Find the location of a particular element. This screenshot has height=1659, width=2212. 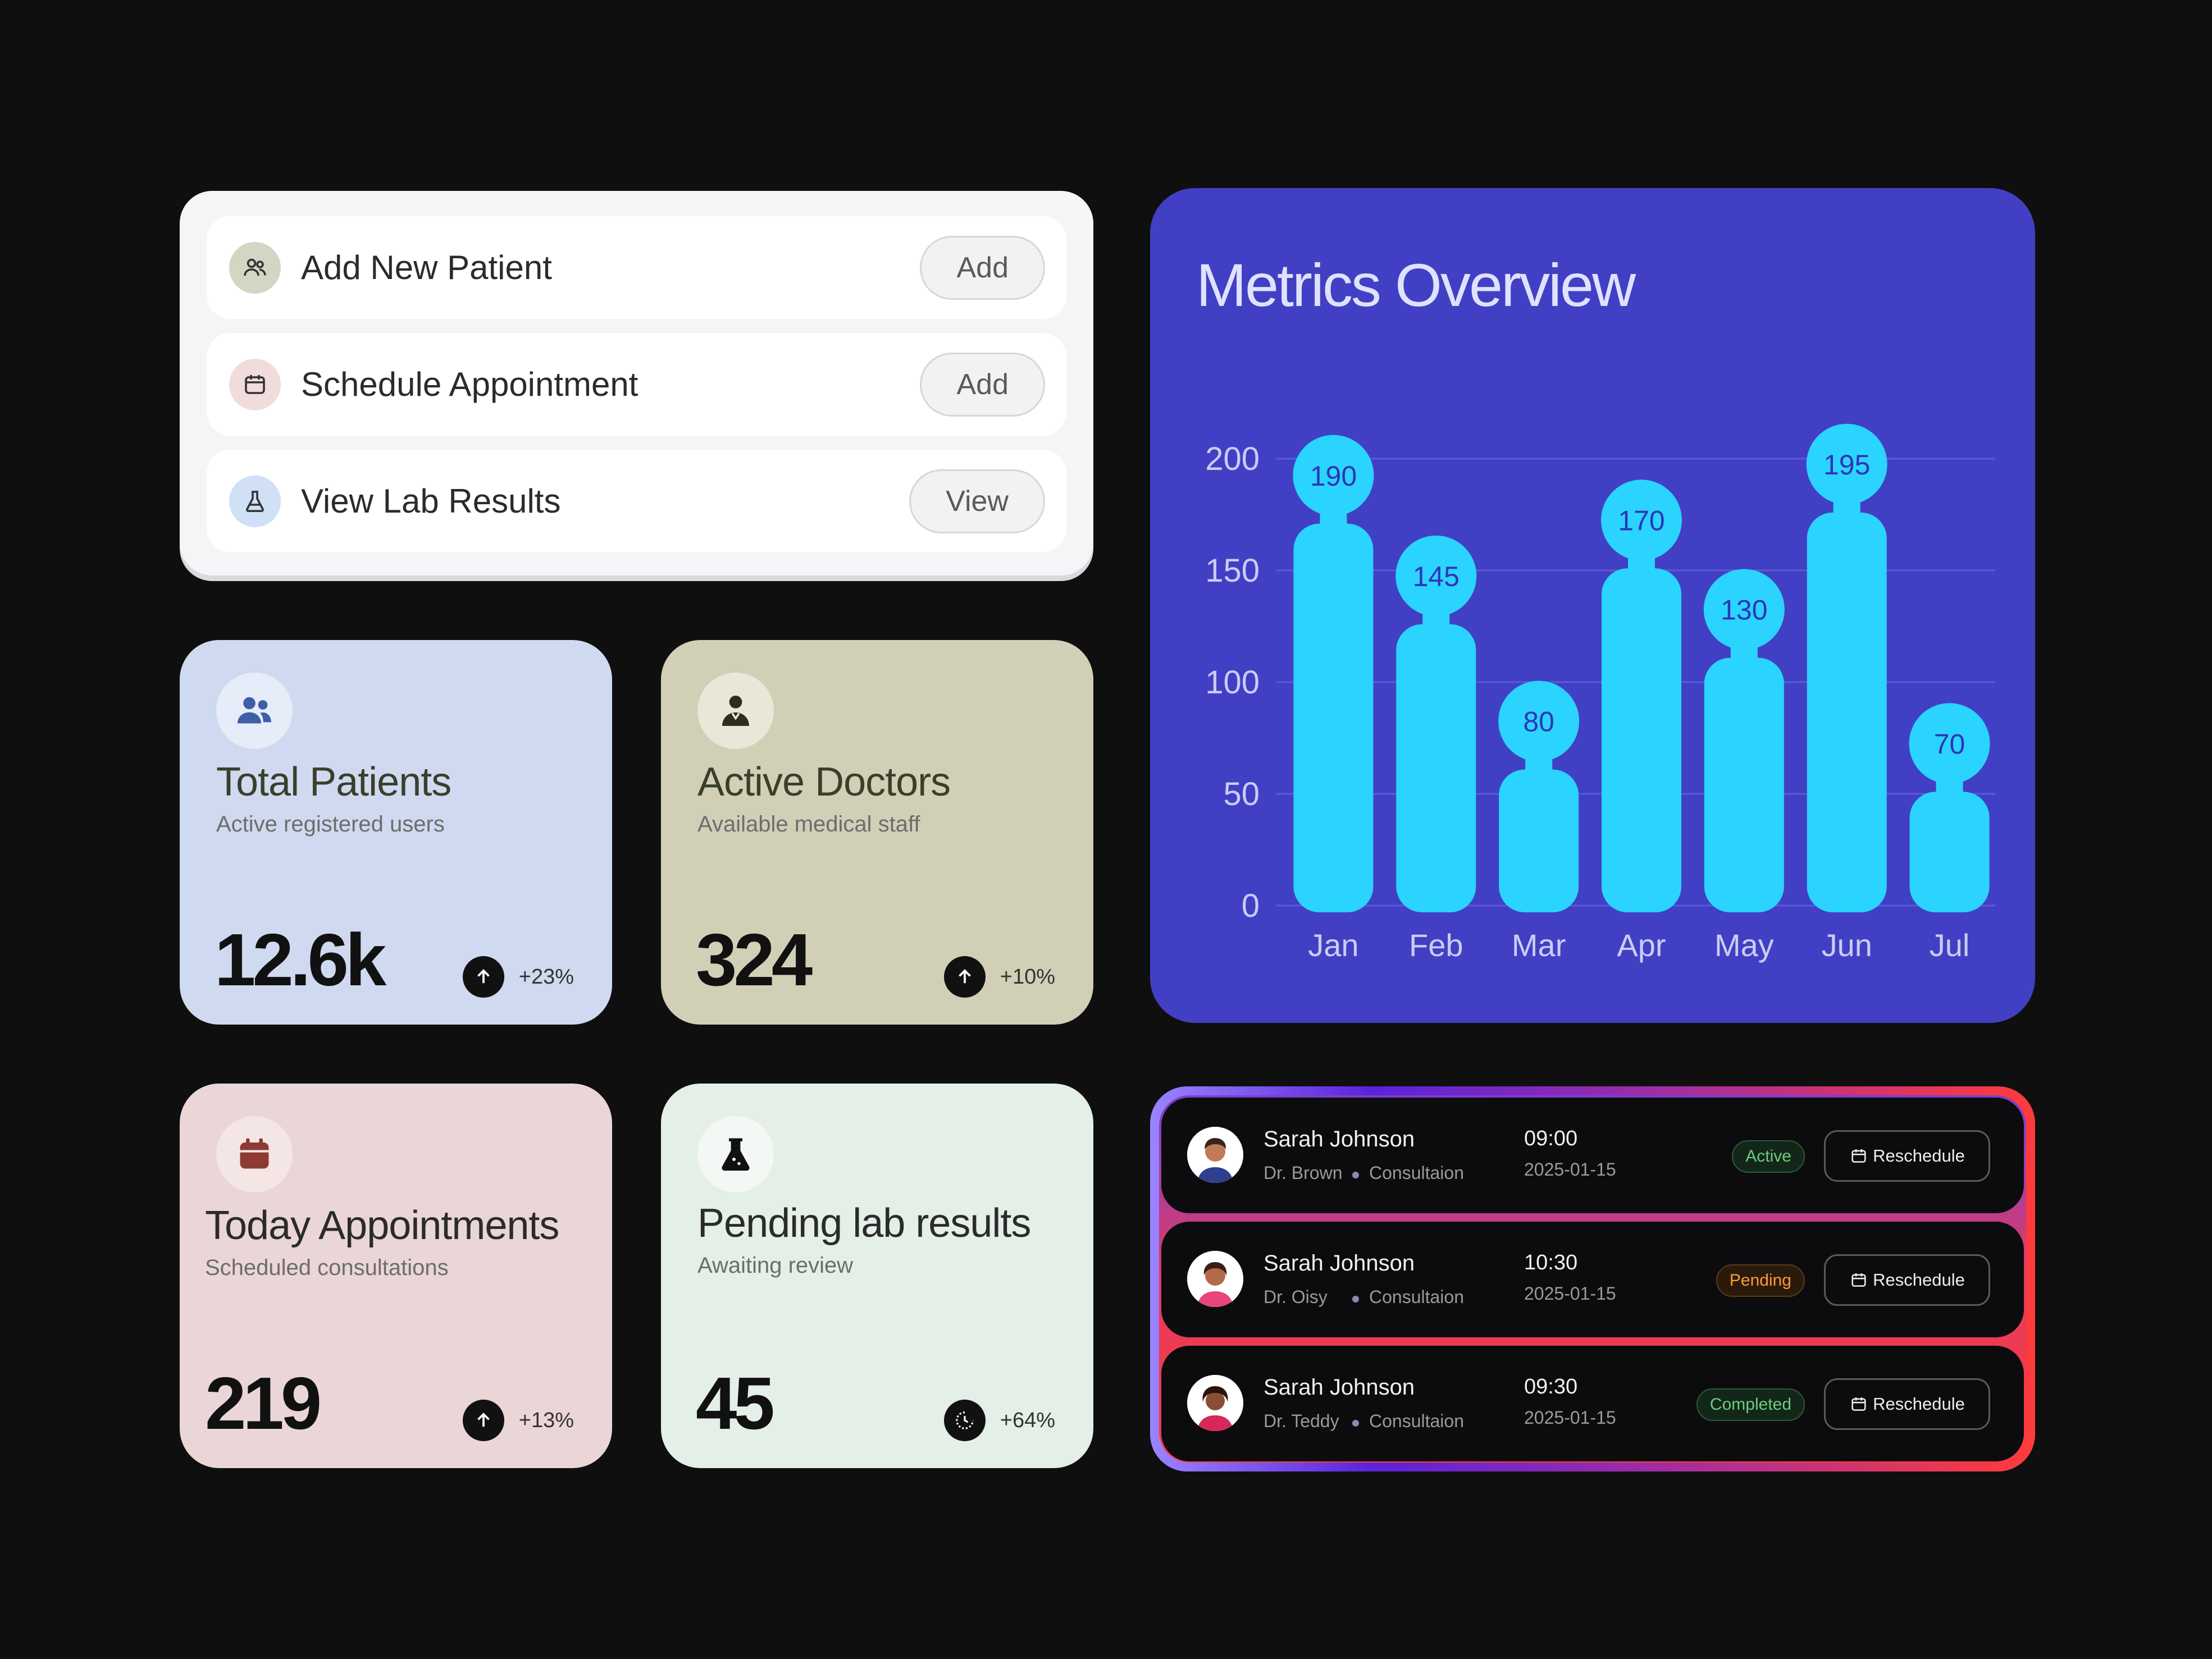

trend-percent: +13% is located at coordinates (546, 1420).